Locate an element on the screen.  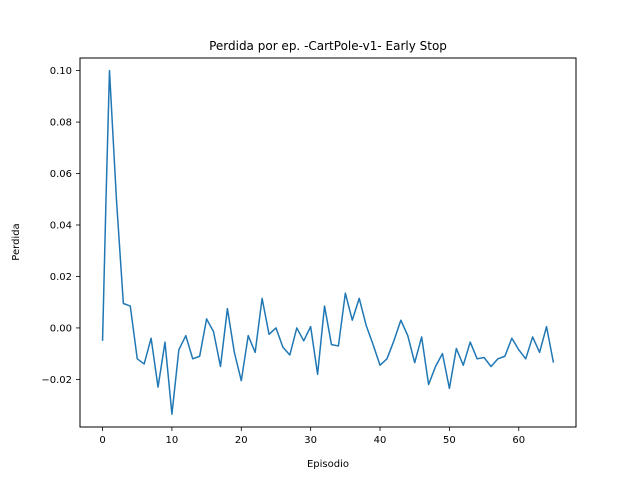
x-tick-label: 30 is located at coordinates (310, 440).